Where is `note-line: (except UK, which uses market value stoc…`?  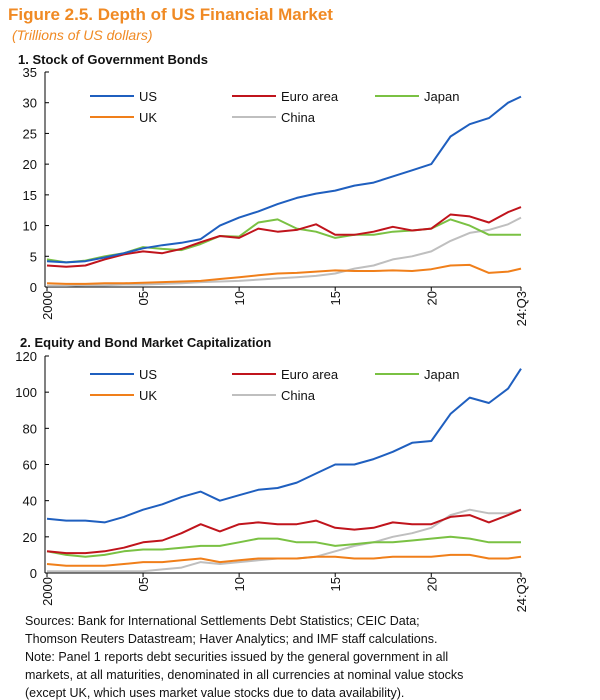
note-line: (except UK, which uses market value stoc… is located at coordinates (214, 693).